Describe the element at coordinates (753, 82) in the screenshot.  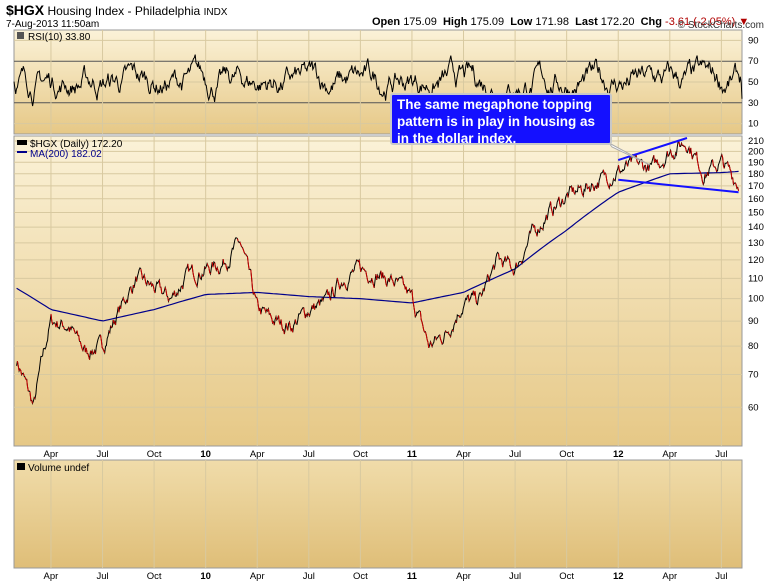
I see `rsi-tick-label: 50` at that location.